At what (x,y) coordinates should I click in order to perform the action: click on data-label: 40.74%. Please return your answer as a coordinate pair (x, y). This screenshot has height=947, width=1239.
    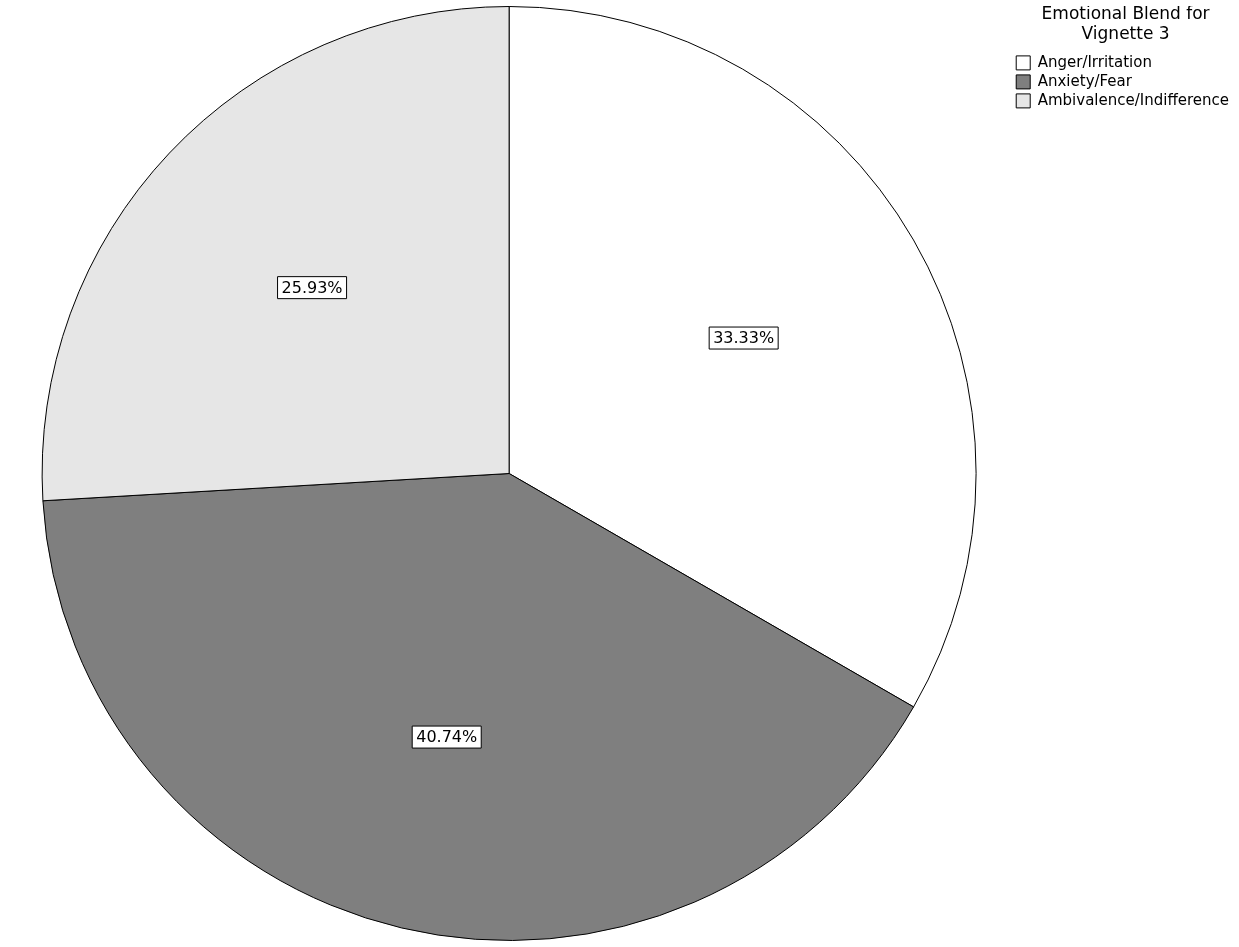
    Looking at the image, I should click on (447, 737).